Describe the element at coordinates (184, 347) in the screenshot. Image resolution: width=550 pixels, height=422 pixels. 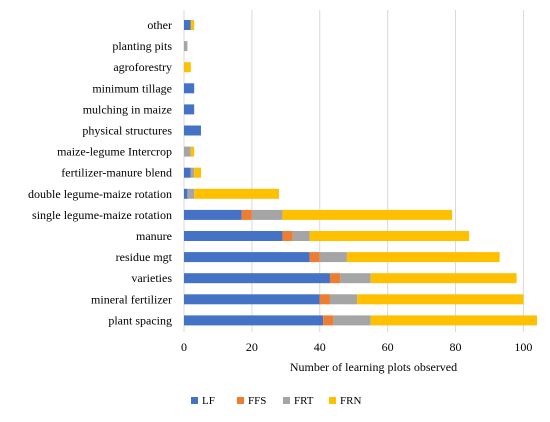
I see `x-tick-label: 0` at that location.